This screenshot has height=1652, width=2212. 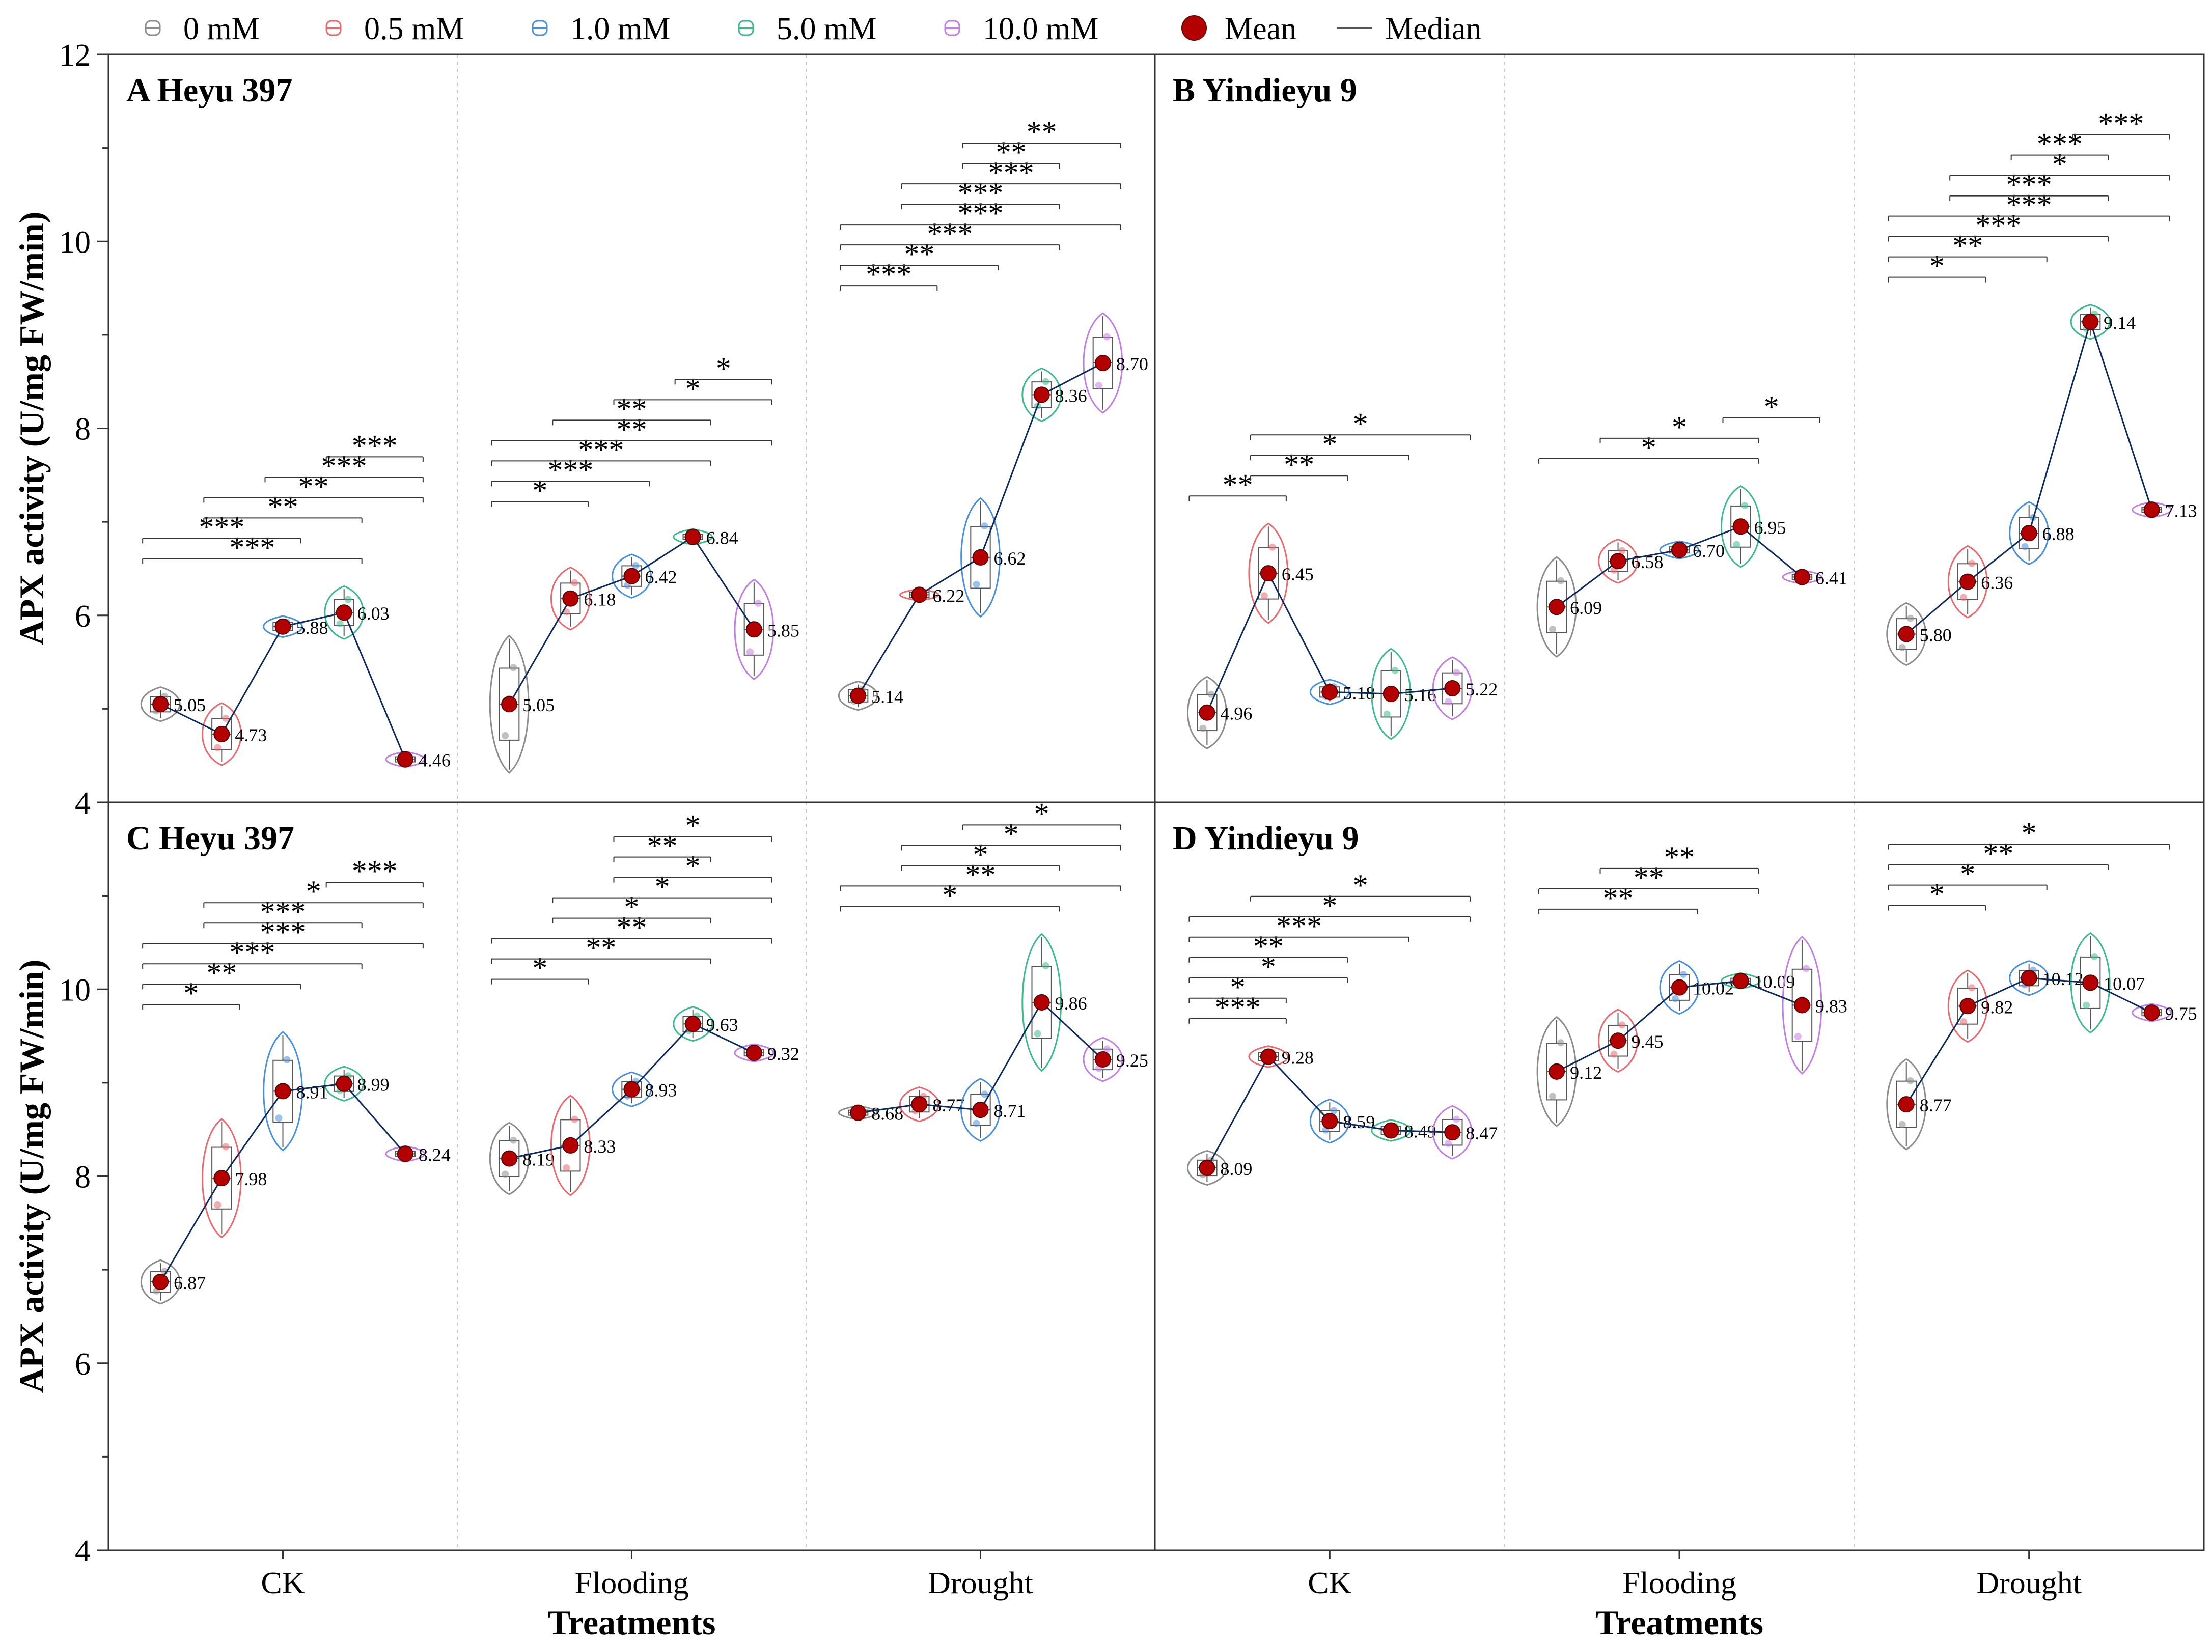 What do you see at coordinates (1265, 90) in the screenshot?
I see `panel-title: B Yindieyu 9` at bounding box center [1265, 90].